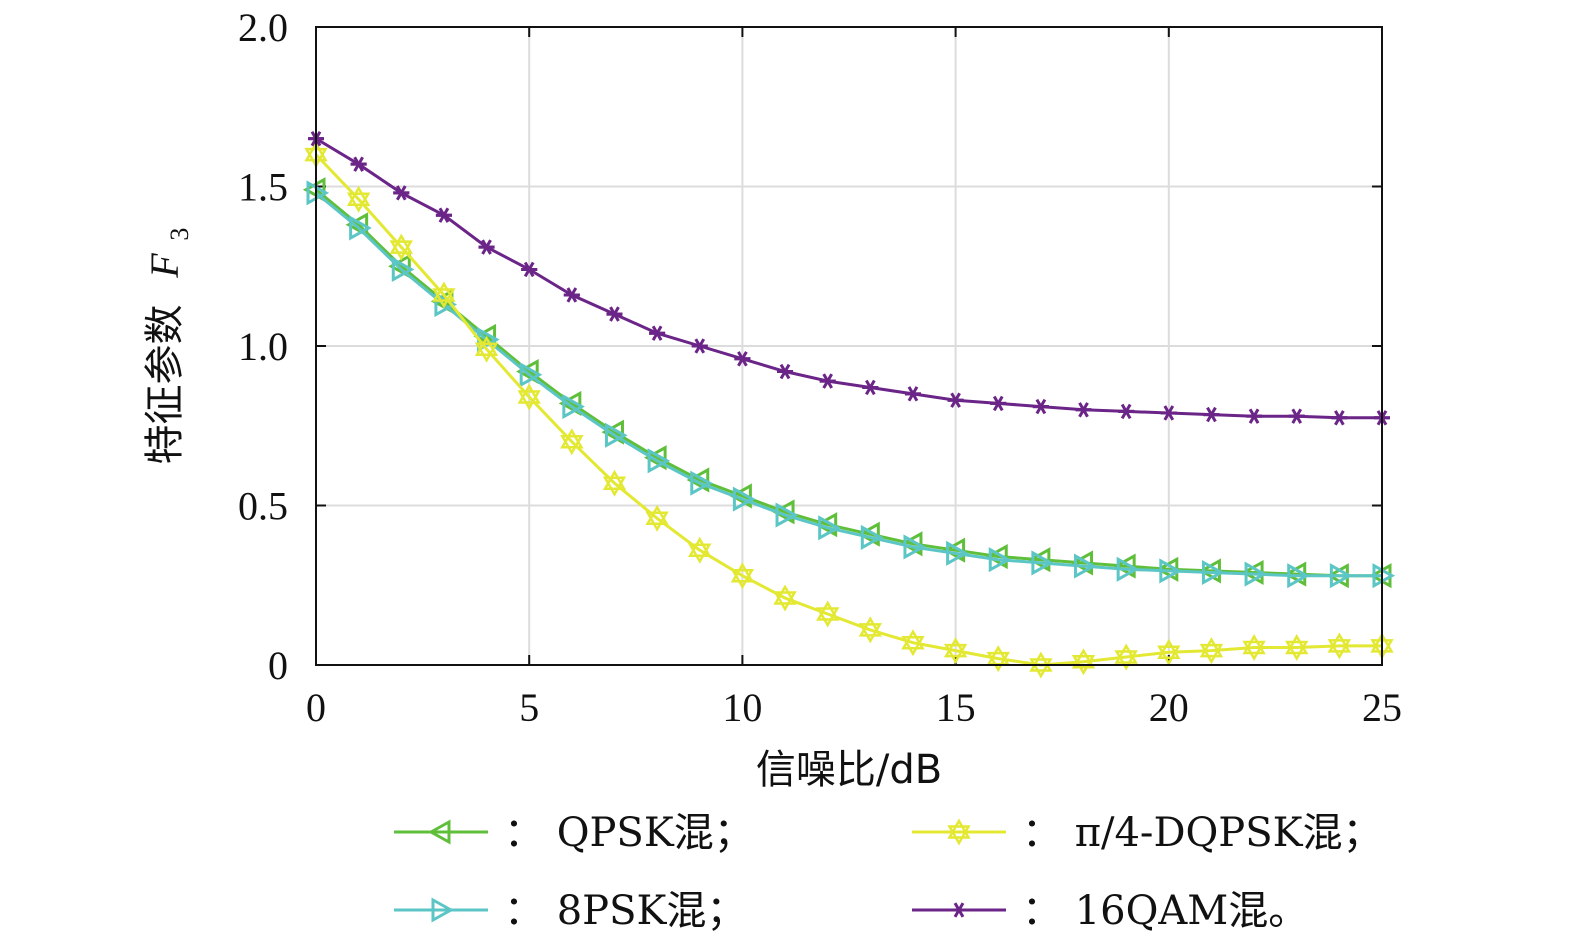  What do you see at coordinates (263, 346) in the screenshot?
I see `y-tick-label: 1.0` at bounding box center [263, 346].